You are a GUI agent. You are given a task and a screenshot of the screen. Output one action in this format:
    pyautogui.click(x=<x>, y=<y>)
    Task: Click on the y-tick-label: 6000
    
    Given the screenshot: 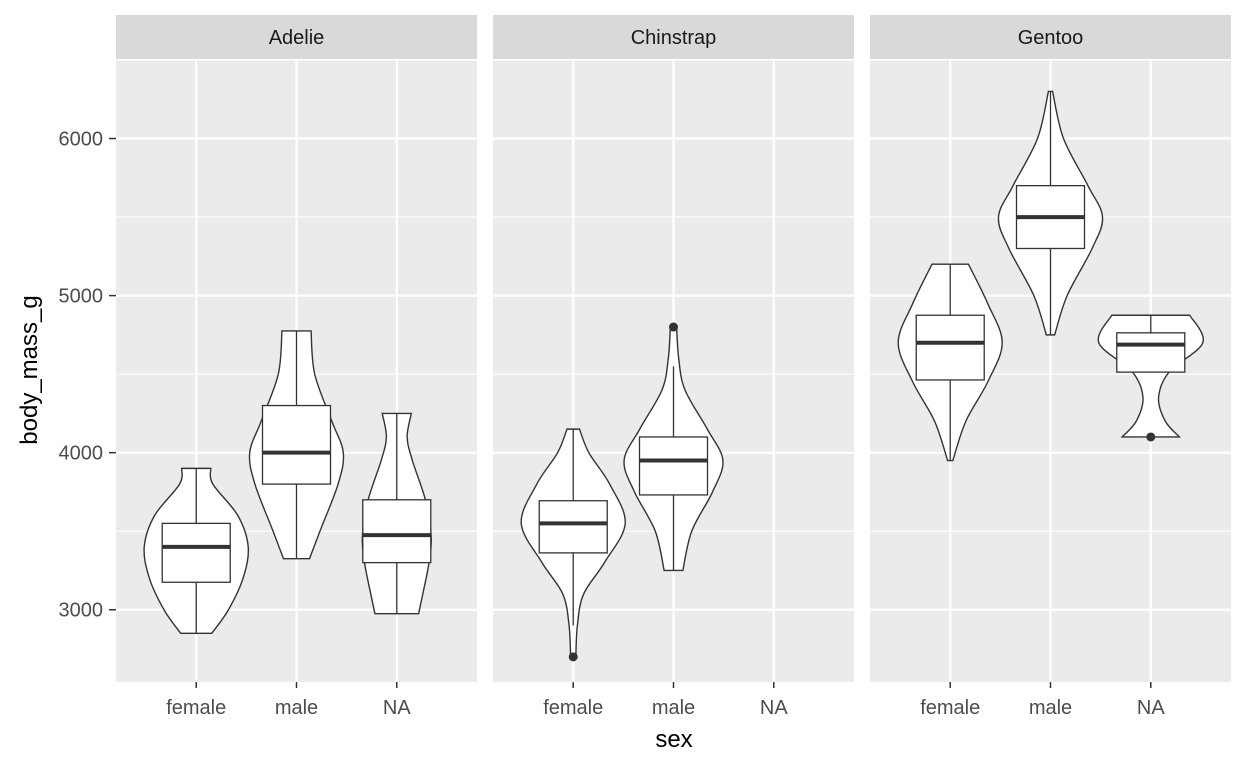 What is the action you would take?
    pyautogui.click(x=81, y=140)
    